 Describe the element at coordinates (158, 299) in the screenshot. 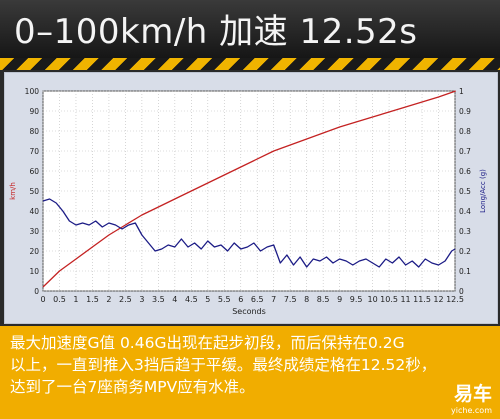

I see `x-tick-label: 3.5` at that location.